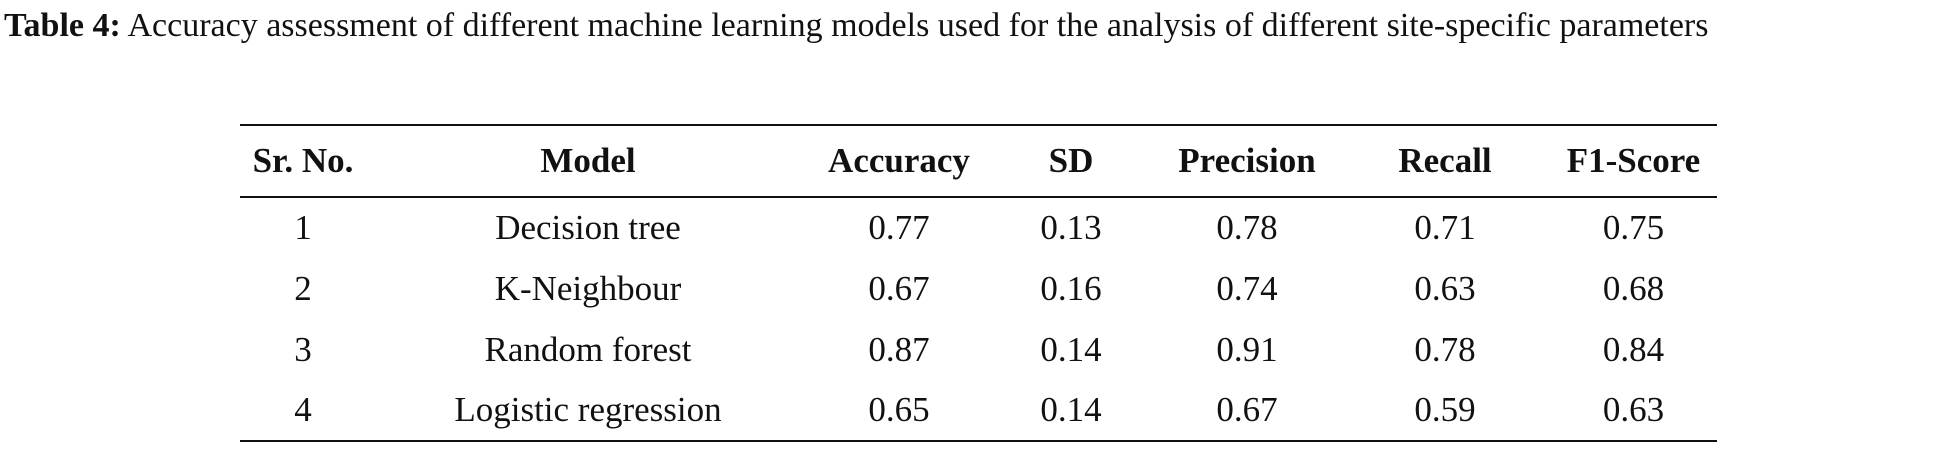 This screenshot has height=450, width=1957. I want to click on table-cell: 0.71, so click(1445, 227).